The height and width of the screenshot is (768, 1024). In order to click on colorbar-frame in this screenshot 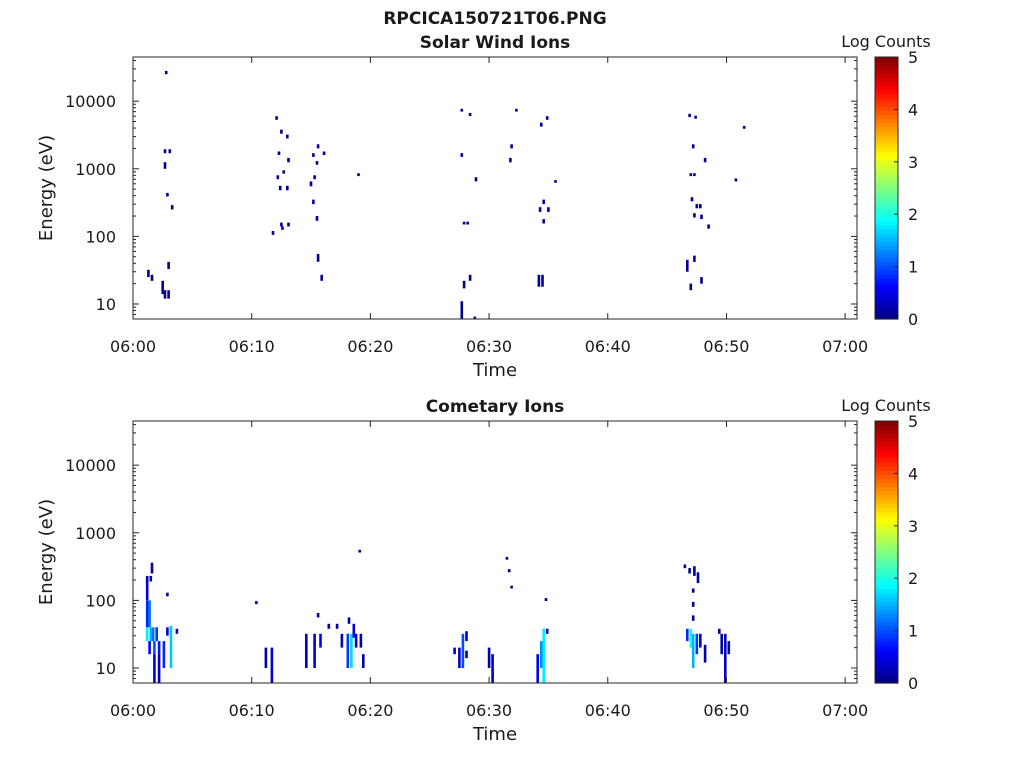, I will do `click(886, 552)`.